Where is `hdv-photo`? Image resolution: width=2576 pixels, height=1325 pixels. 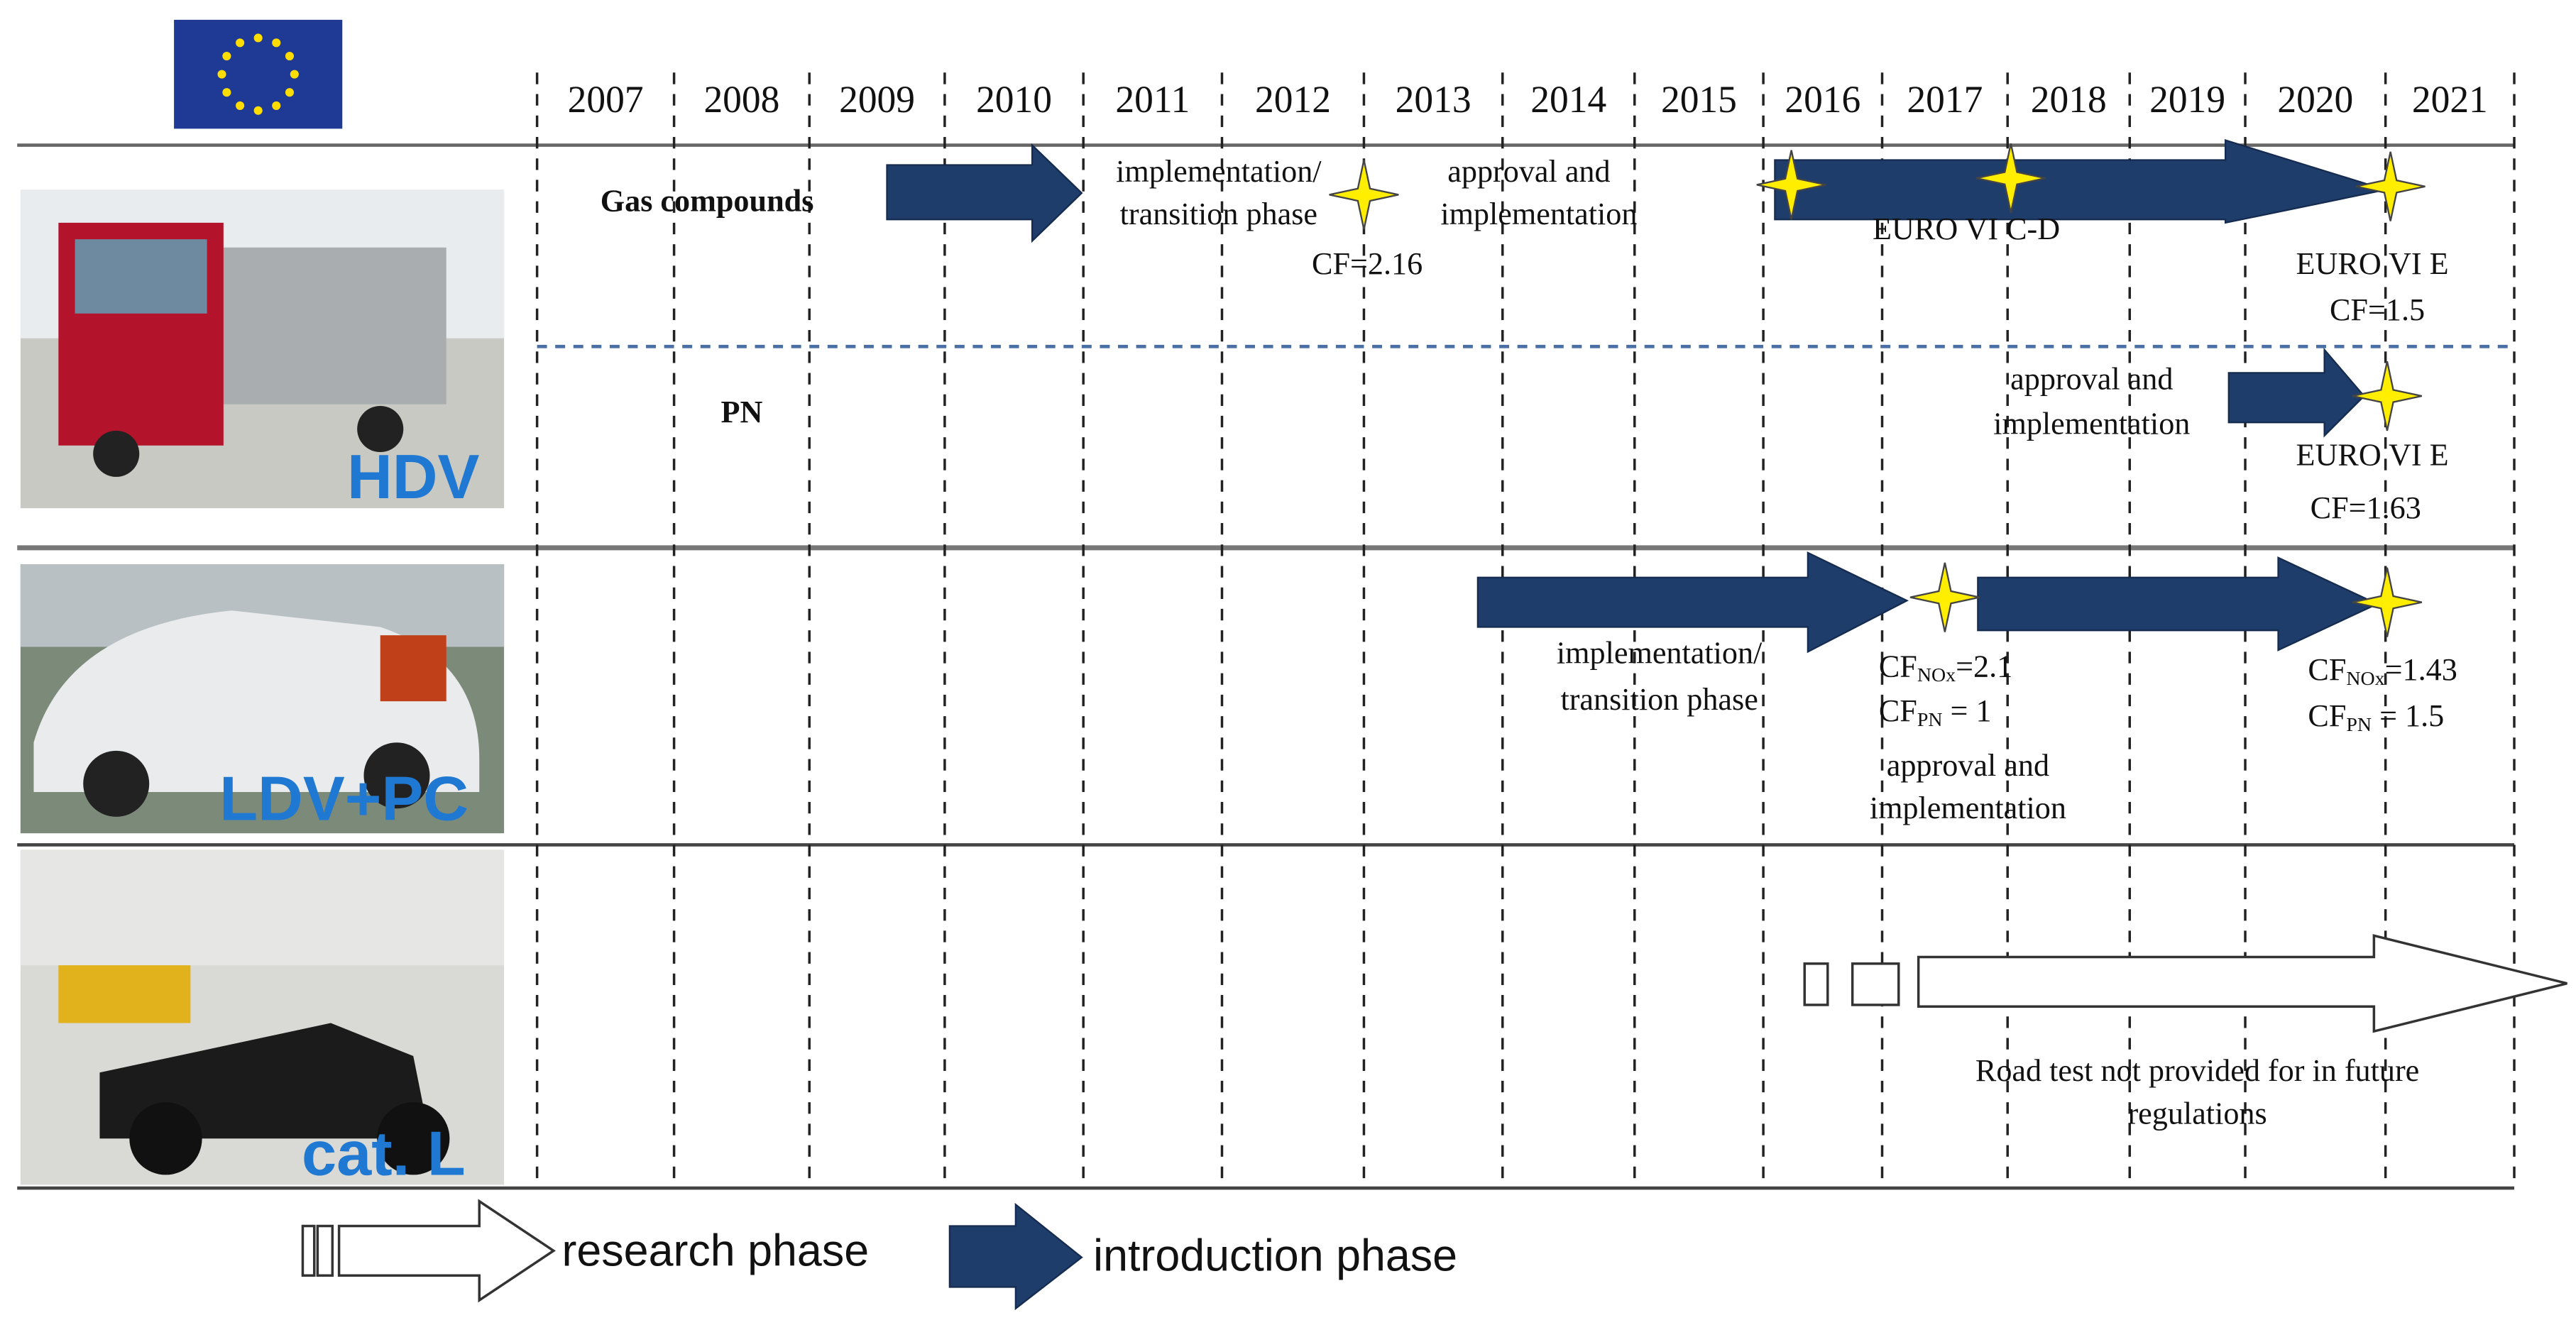
hdv-photo is located at coordinates (262, 349).